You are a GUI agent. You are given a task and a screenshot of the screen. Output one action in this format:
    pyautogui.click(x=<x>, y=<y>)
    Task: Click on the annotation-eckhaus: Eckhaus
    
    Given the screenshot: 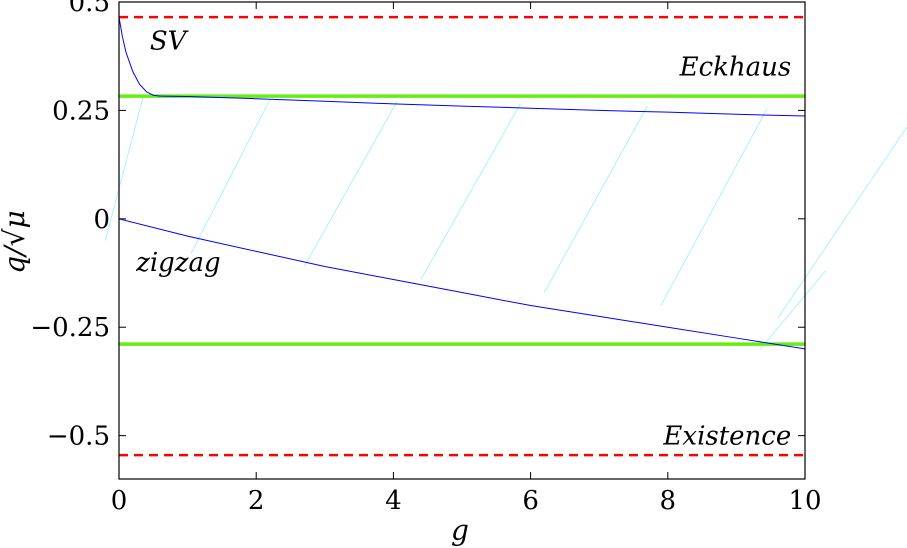 What is the action you would take?
    pyautogui.click(x=735, y=68)
    